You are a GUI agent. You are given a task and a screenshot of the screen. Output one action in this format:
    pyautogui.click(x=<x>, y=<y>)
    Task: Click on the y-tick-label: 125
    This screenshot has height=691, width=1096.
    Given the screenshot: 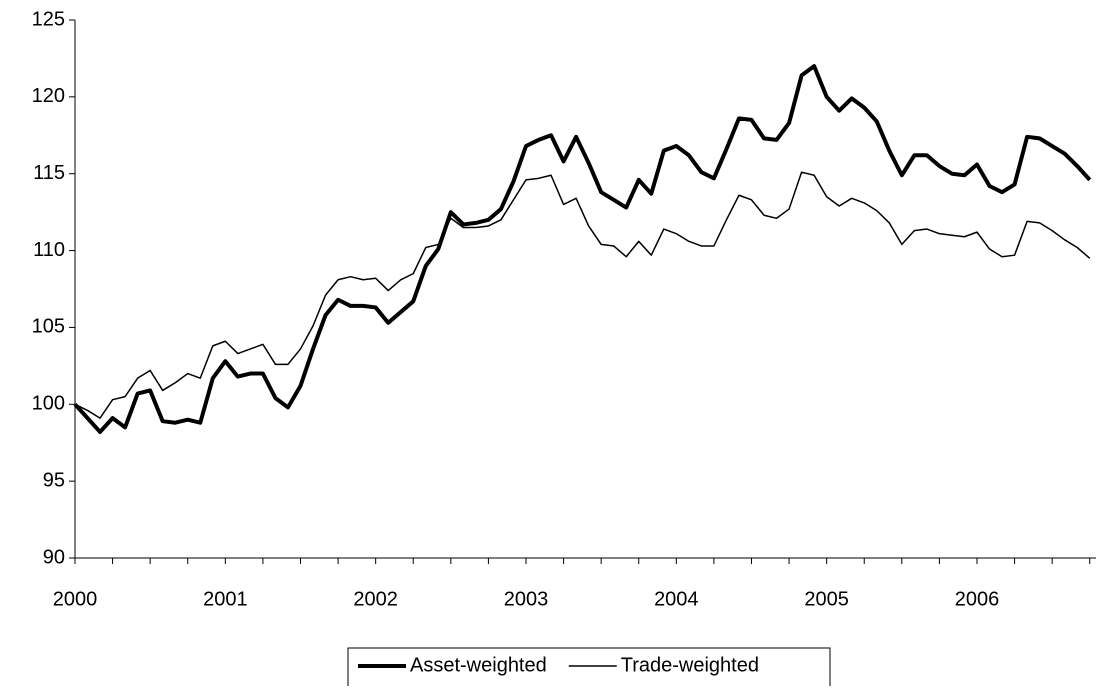 What is the action you would take?
    pyautogui.click(x=48, y=19)
    